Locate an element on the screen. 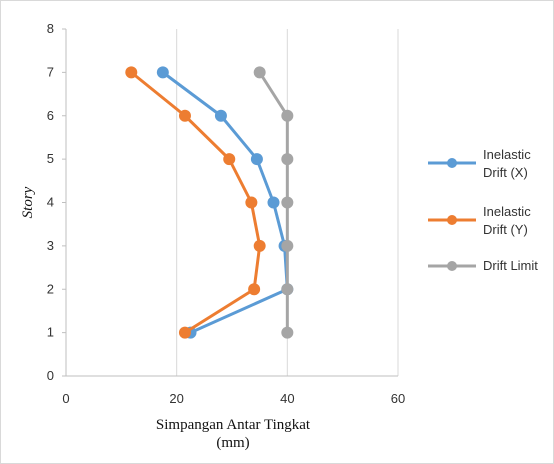  y-tick-label: 2 is located at coordinates (50, 288).